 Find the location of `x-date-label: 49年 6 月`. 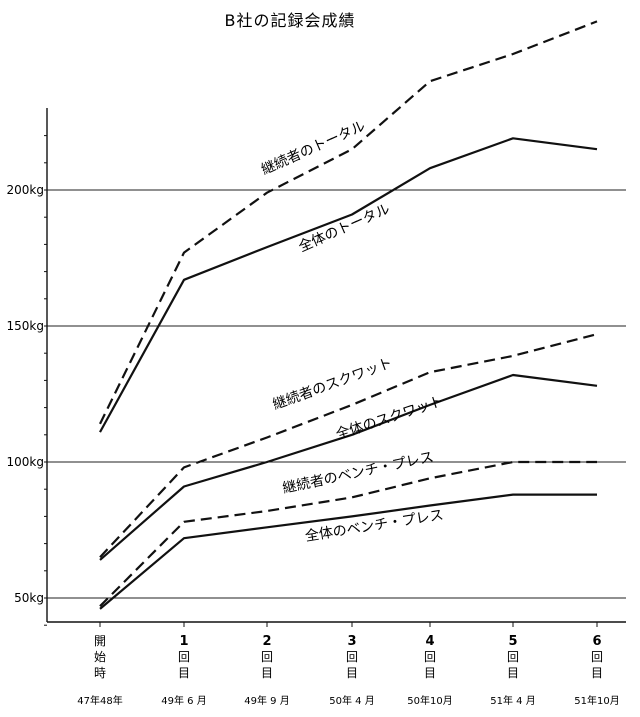

x-date-label: 49年 6 月 is located at coordinates (183, 700).